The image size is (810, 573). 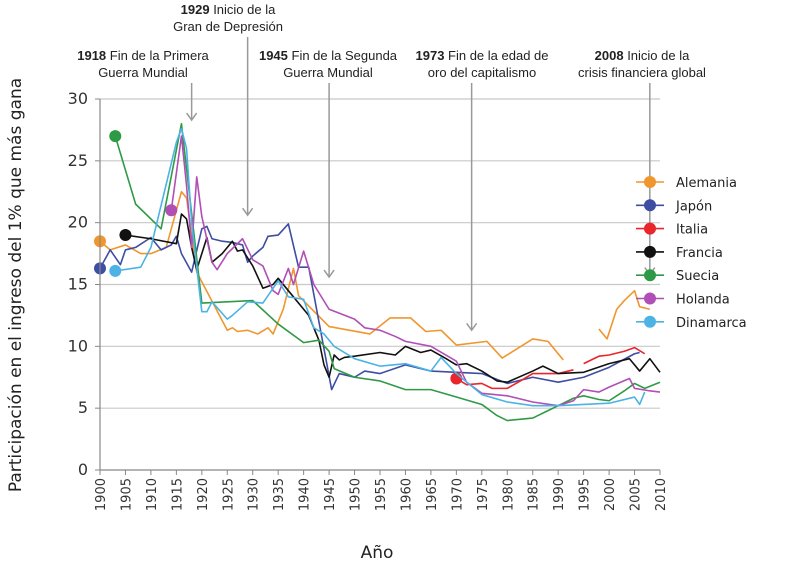 What do you see at coordinates (406, 494) in the screenshot?
I see `x-tick-label: 1960` at bounding box center [406, 494].